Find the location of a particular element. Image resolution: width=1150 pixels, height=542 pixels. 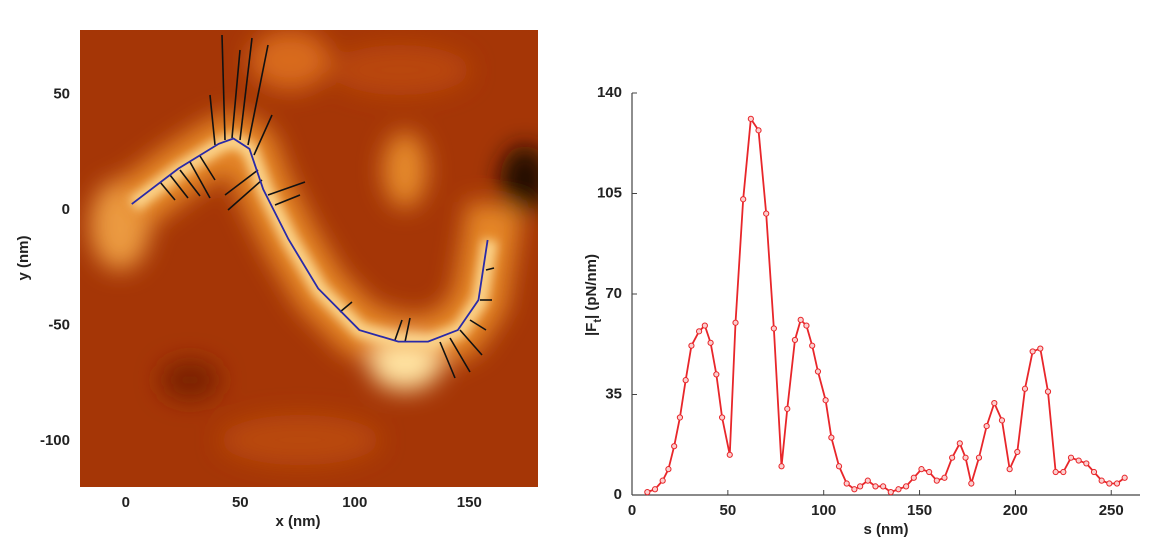

x-tick-label: 250 is located at coordinates (1111, 510).